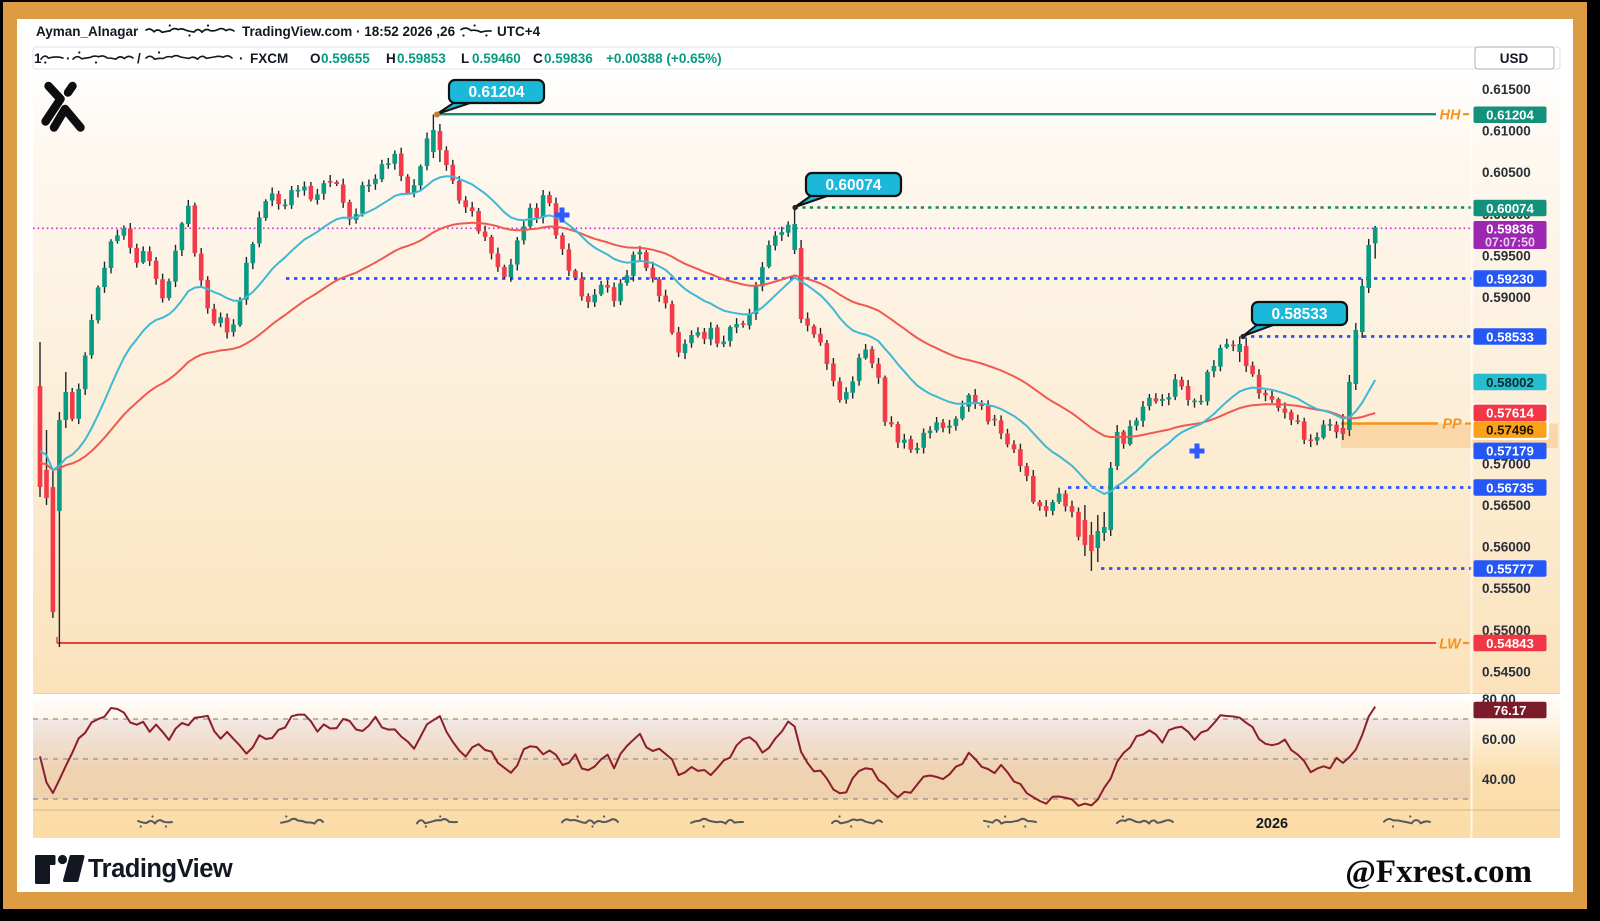 This screenshot has width=1600, height=921. I want to click on svg-text: HH, so click(1450, 116).